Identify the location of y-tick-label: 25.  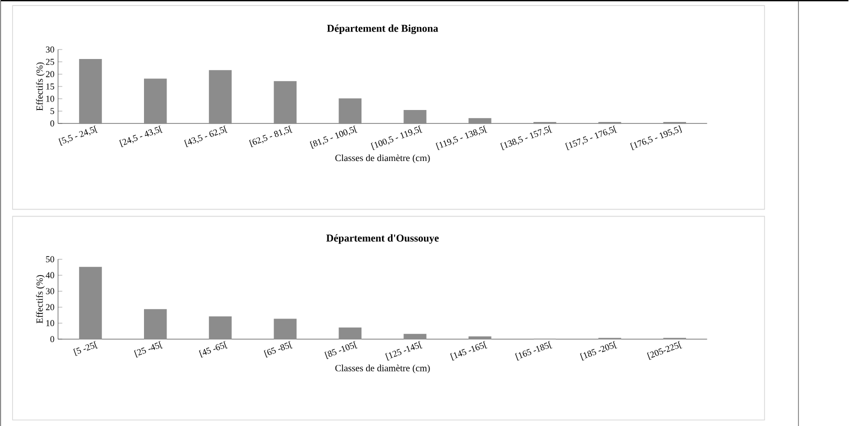
(50, 61).